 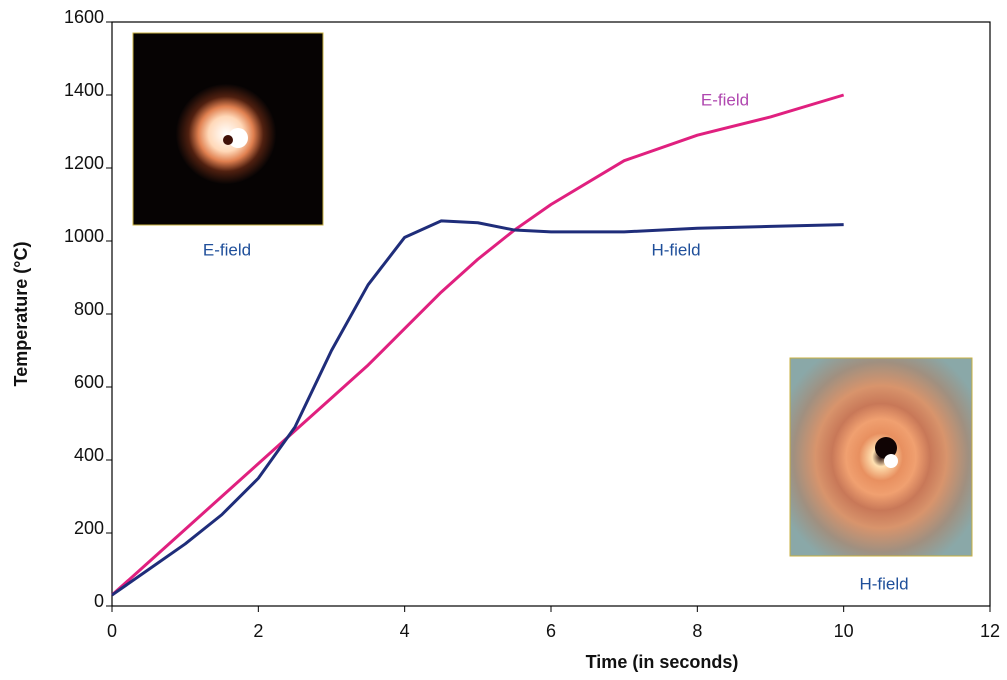 What do you see at coordinates (405, 631) in the screenshot?
I see `x-tick-label: 4` at bounding box center [405, 631].